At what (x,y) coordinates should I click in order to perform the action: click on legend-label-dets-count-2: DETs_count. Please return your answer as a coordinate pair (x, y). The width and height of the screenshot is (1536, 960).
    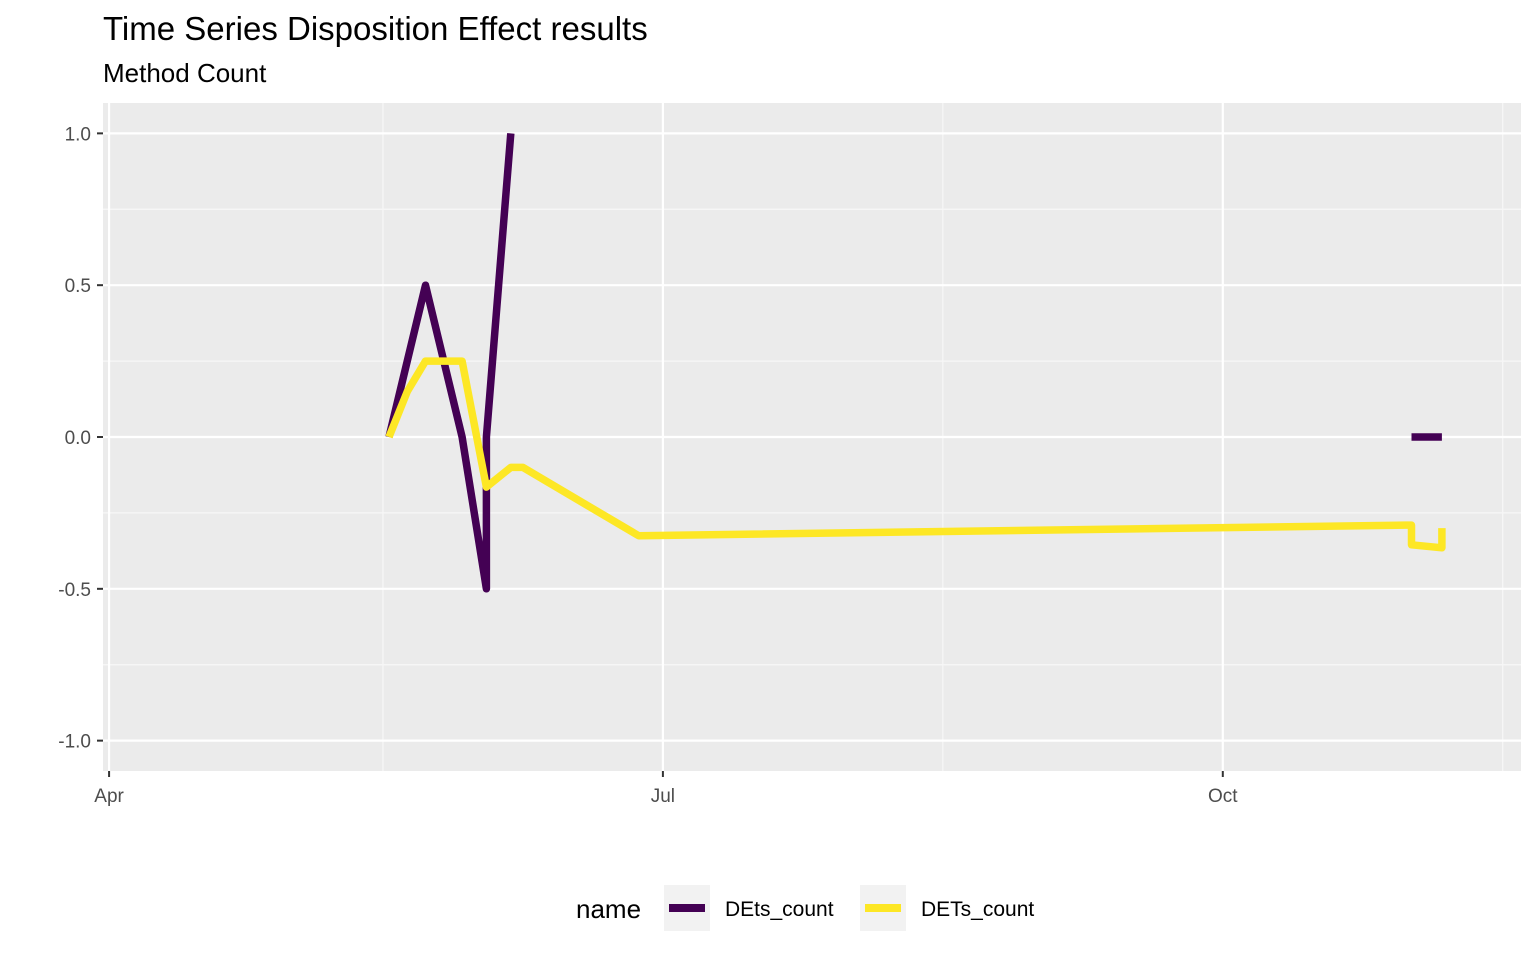
    Looking at the image, I should click on (977, 909).